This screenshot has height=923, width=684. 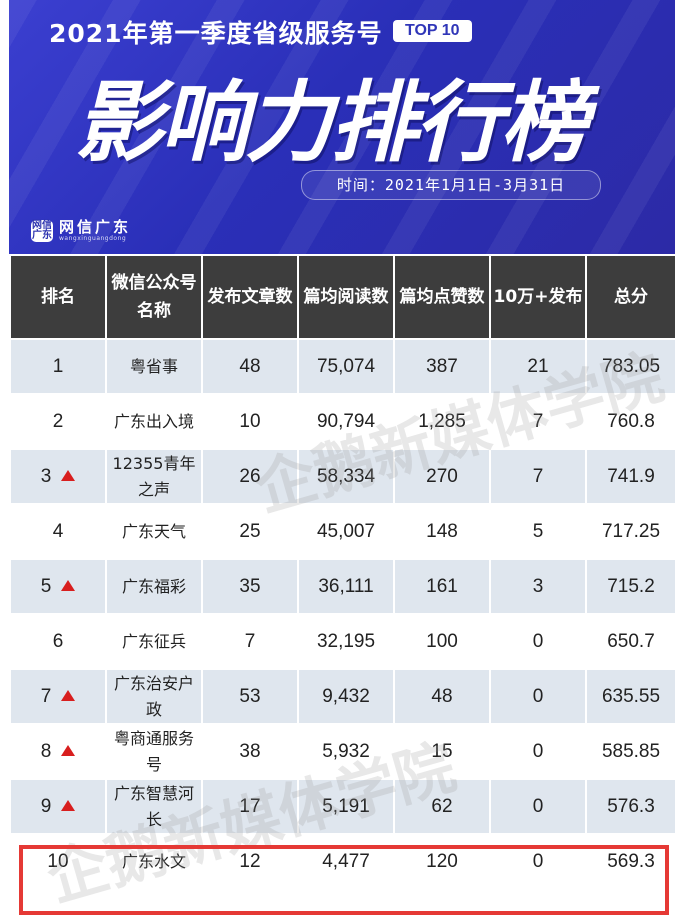 I want to click on articles-cell: 17, so click(x=250, y=806).